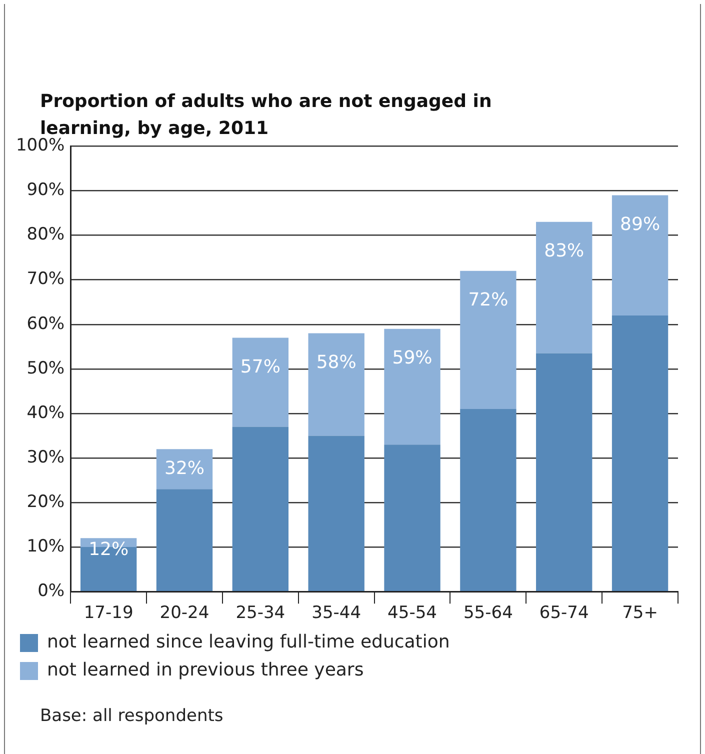 Image resolution: width=705 pixels, height=754 pixels. Describe the element at coordinates (640, 613) in the screenshot. I see `x-tick-label: 75+` at that location.